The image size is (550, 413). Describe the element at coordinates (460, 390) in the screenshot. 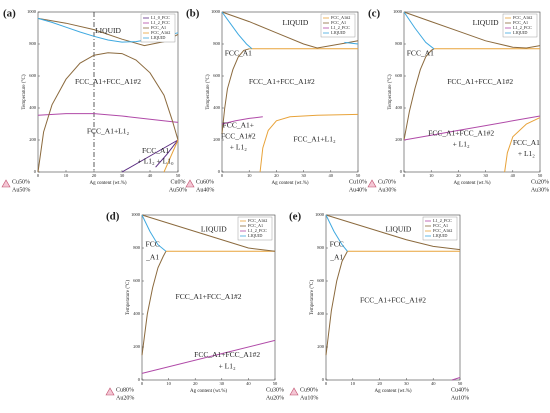

I see `composition-label: Cu40%` at that location.